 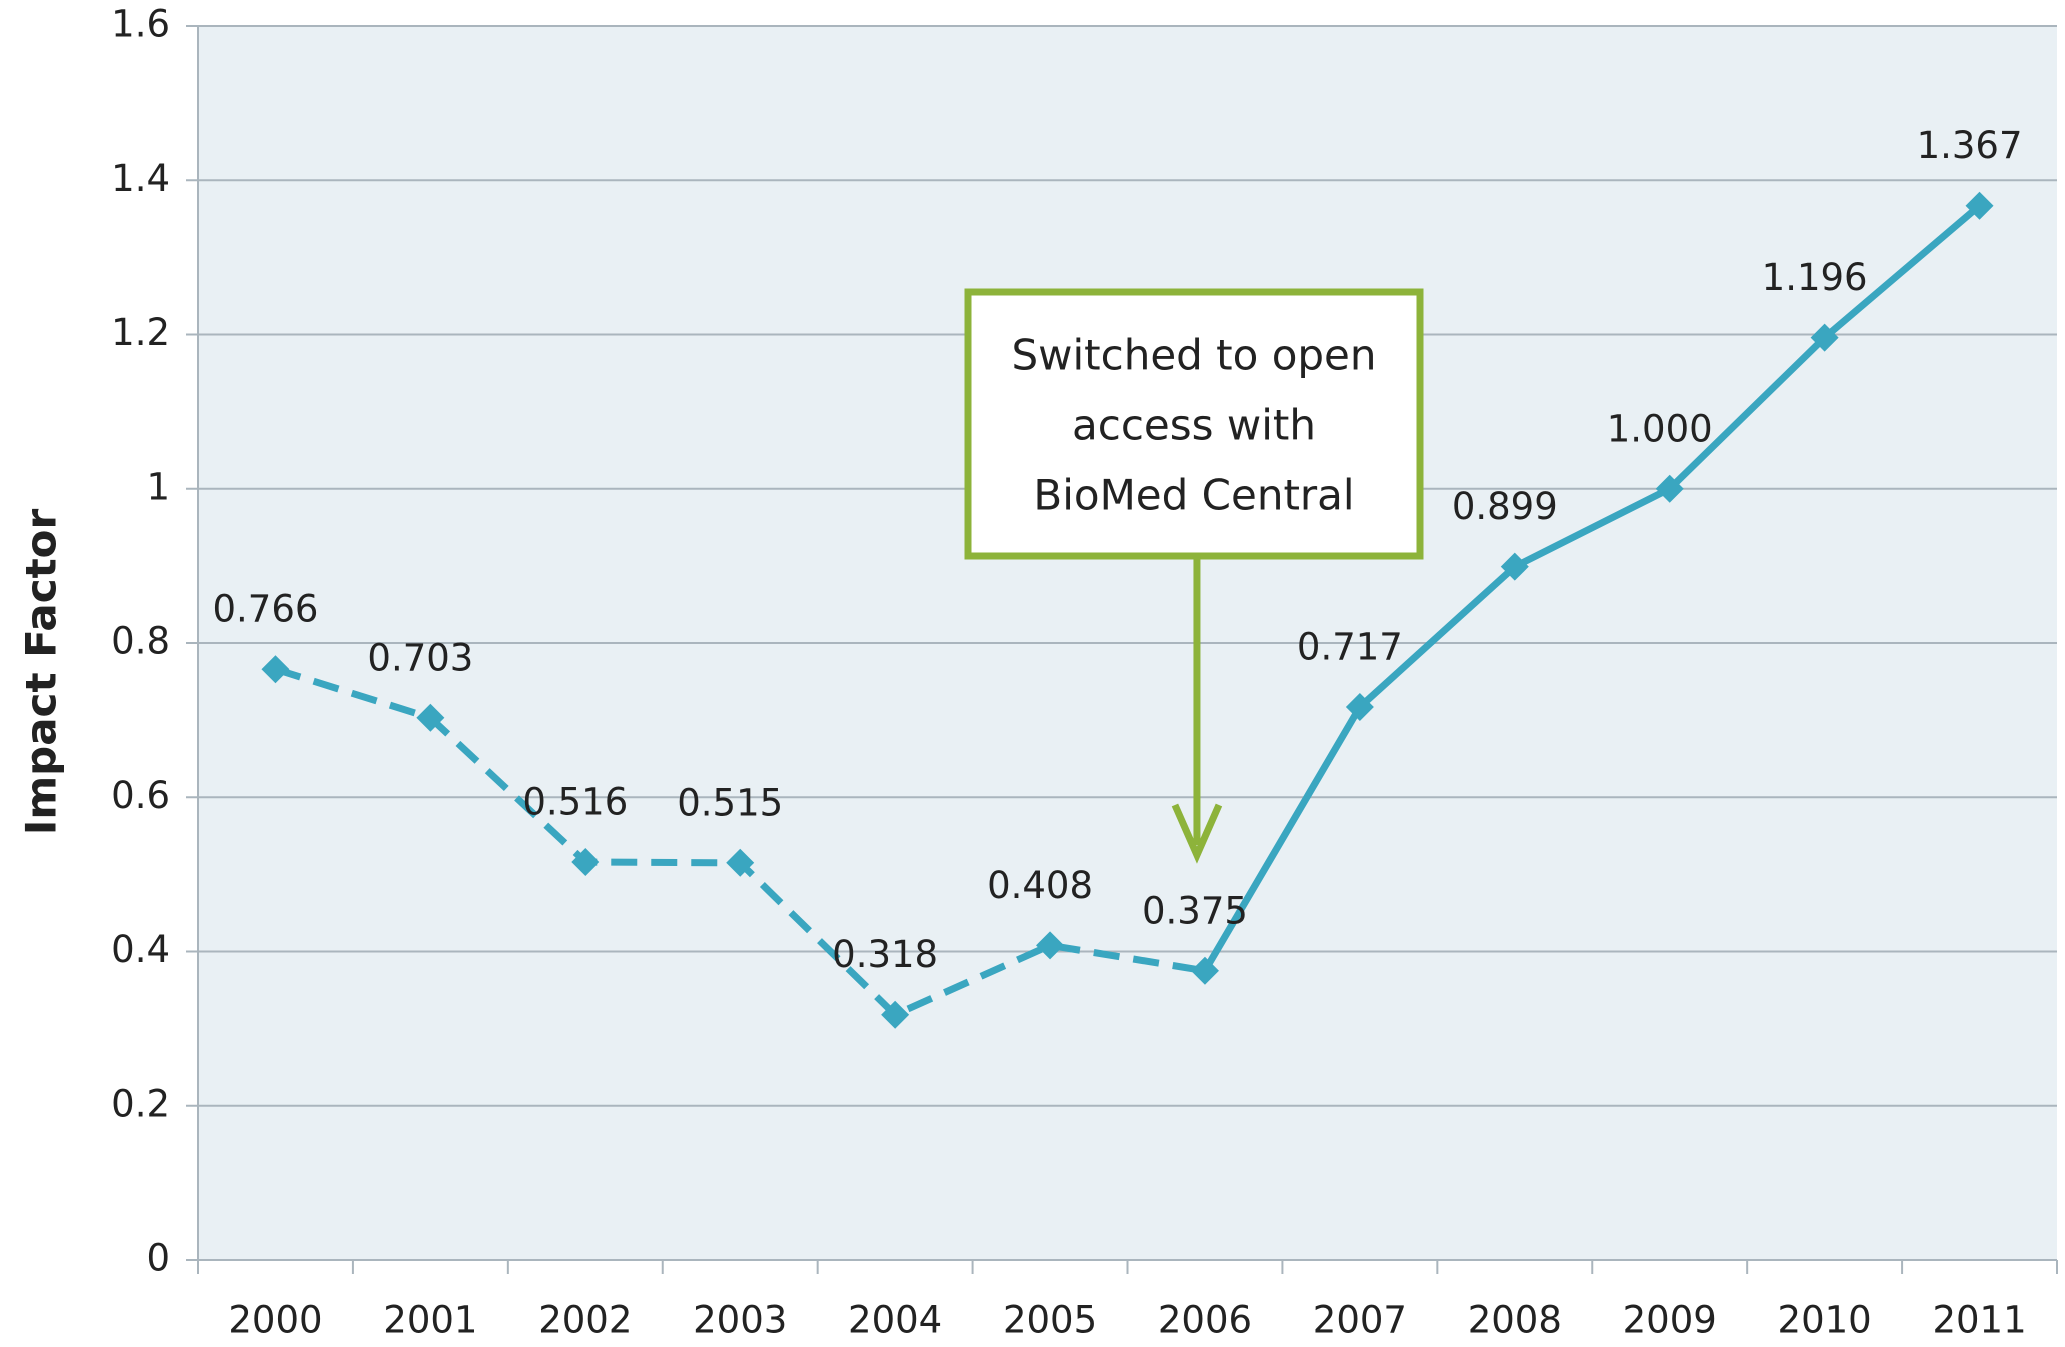 I want to click on y-tick-label: 0.6, so click(x=140, y=795).